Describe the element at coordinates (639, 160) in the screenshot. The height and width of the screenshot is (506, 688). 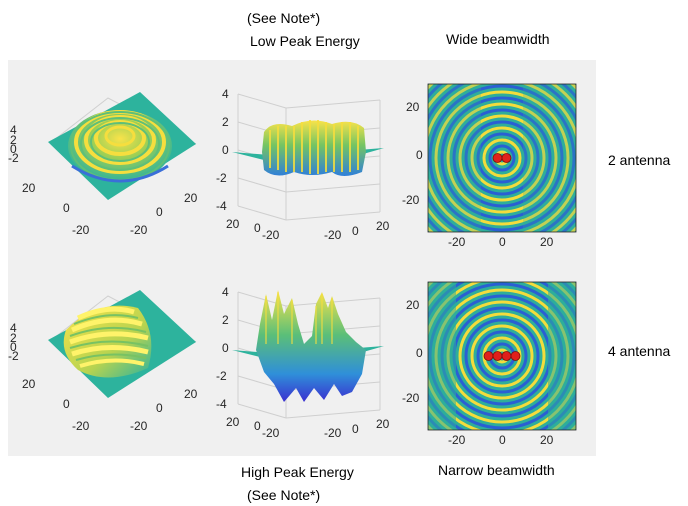
I see `row-label-2-antenna: 2 antenna` at that location.